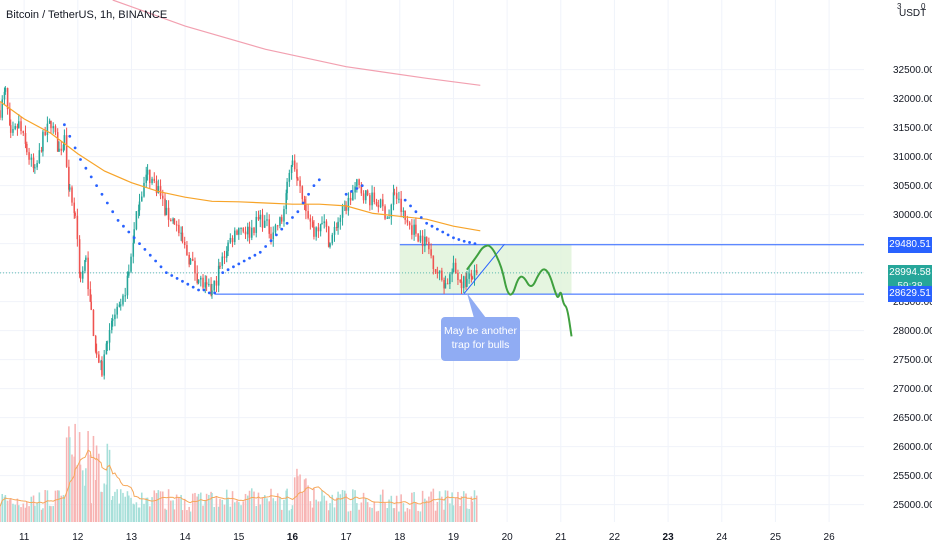 The height and width of the screenshot is (550, 932). I want to click on price-label-current-text: 28994.58, so click(910, 272).